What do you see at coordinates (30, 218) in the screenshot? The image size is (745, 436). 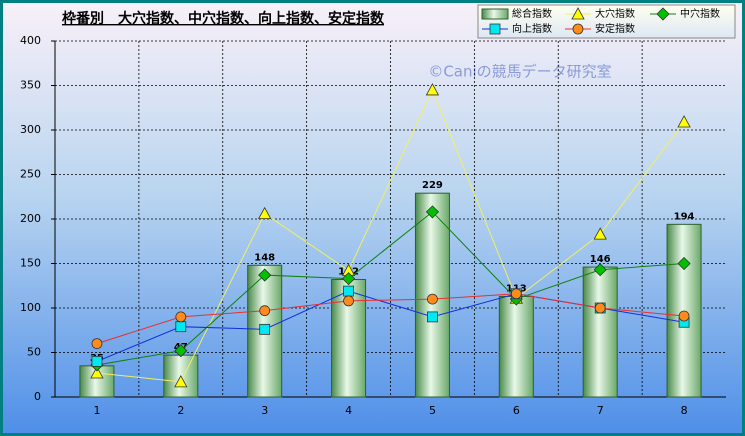 I see `y-tick-label: 200` at bounding box center [30, 218].